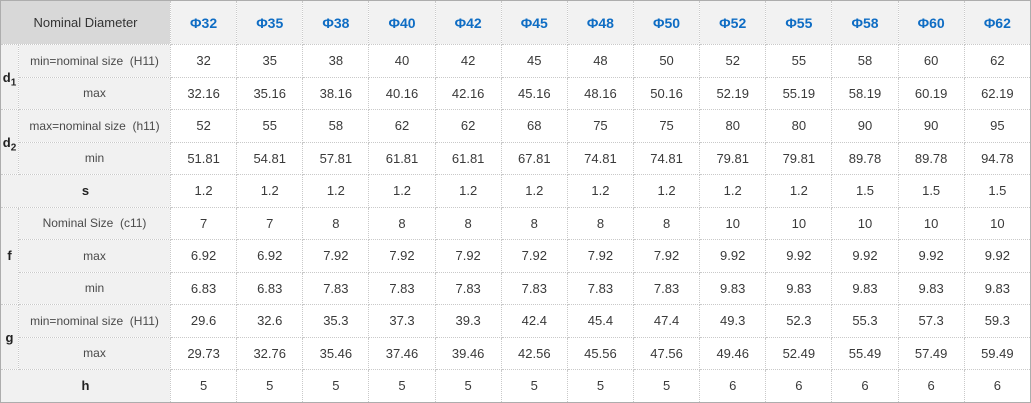  What do you see at coordinates (600, 353) in the screenshot?
I see `value-cell: 45.56` at bounding box center [600, 353].